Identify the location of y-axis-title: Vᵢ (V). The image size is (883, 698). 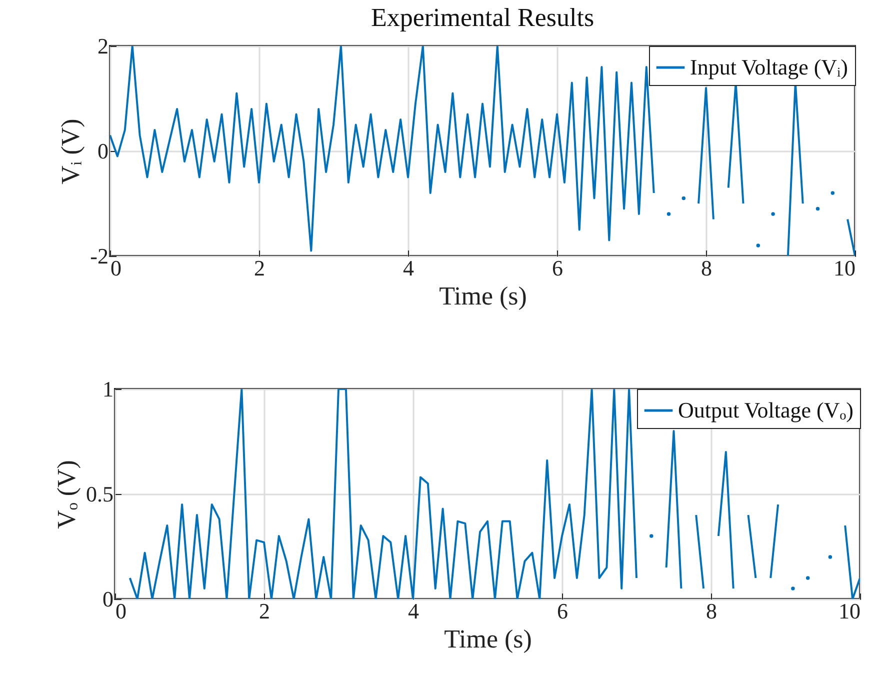
(71, 151).